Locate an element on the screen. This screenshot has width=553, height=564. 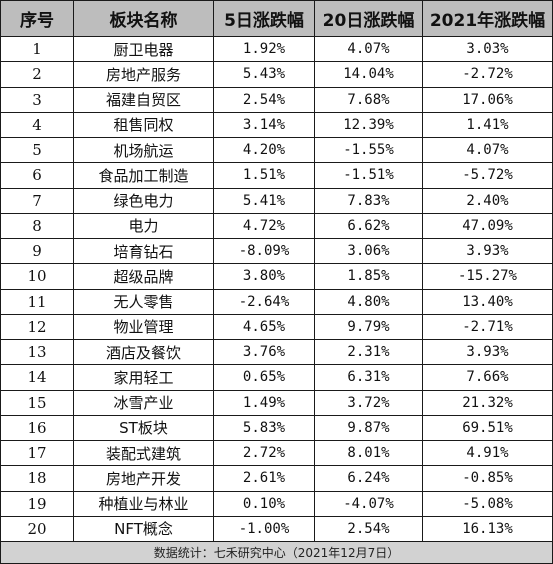
table-row: 4 租售同权 3.14% 12.39% 1.41% is located at coordinates (276, 125).